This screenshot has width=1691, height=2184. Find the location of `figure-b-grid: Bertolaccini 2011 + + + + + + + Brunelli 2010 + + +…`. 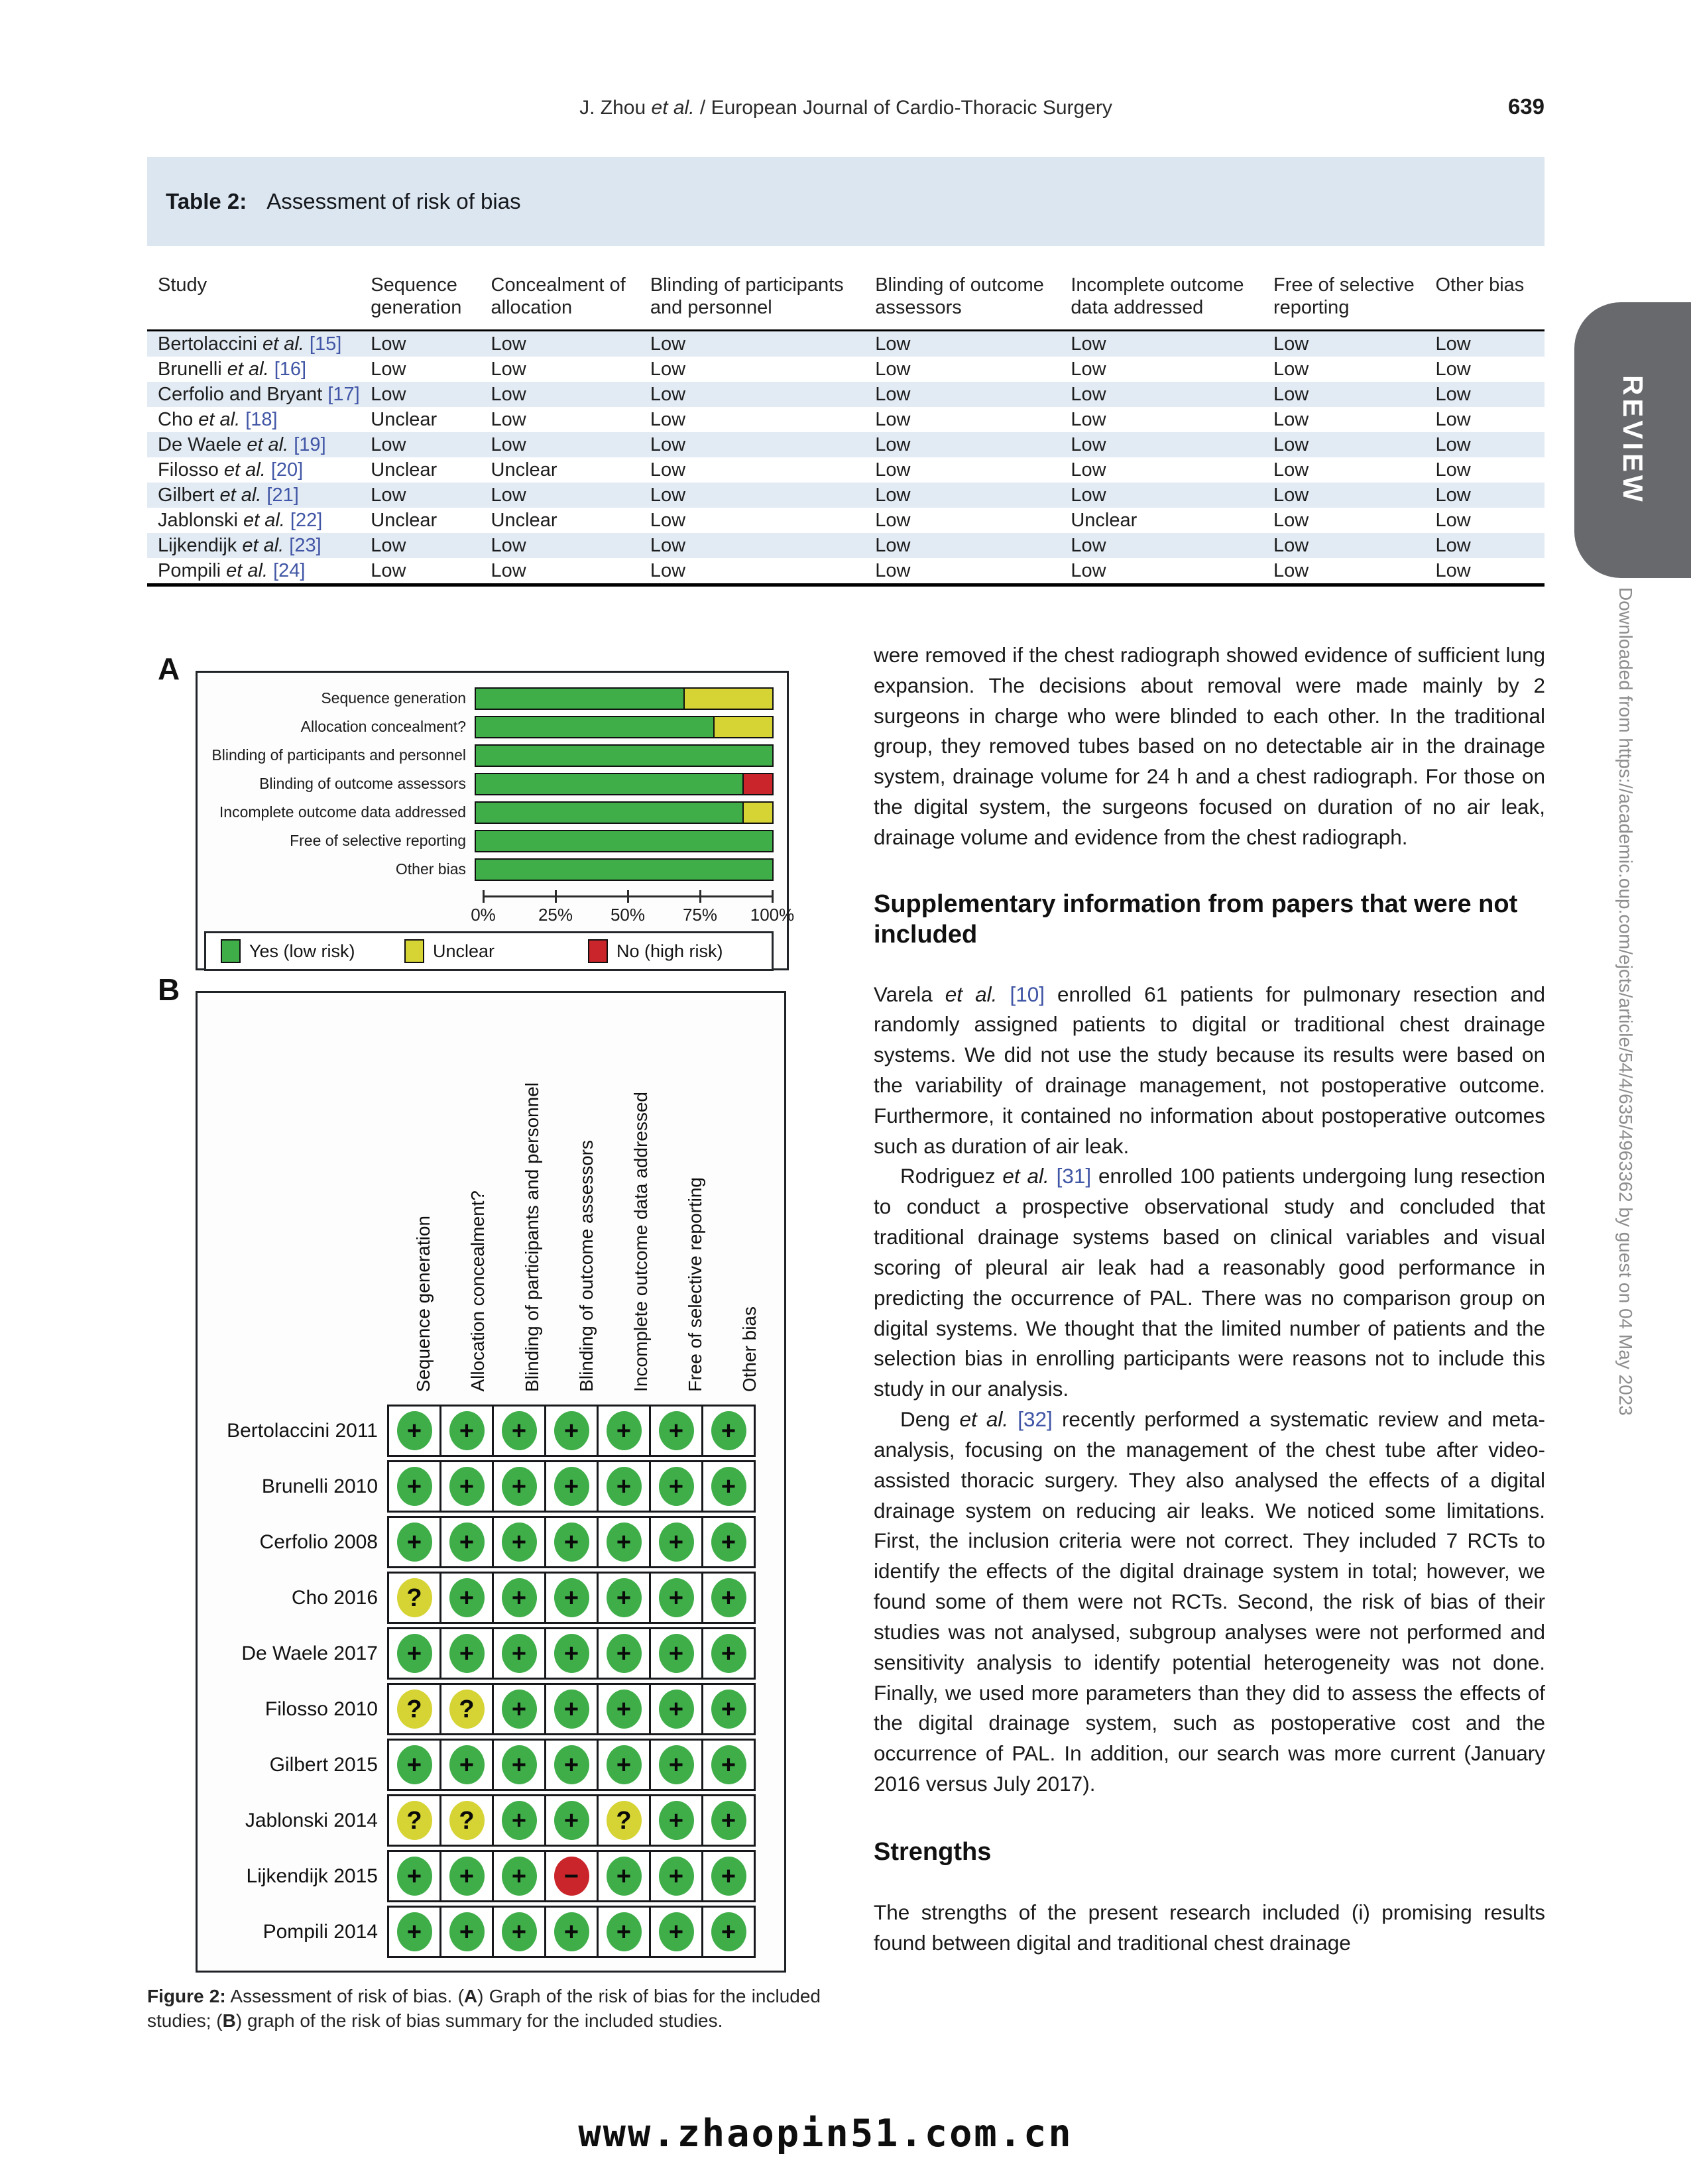

figure-b-grid: Bertolaccini 2011 + + + + + + + Brunelli 2010 + + +… is located at coordinates (491, 1681).